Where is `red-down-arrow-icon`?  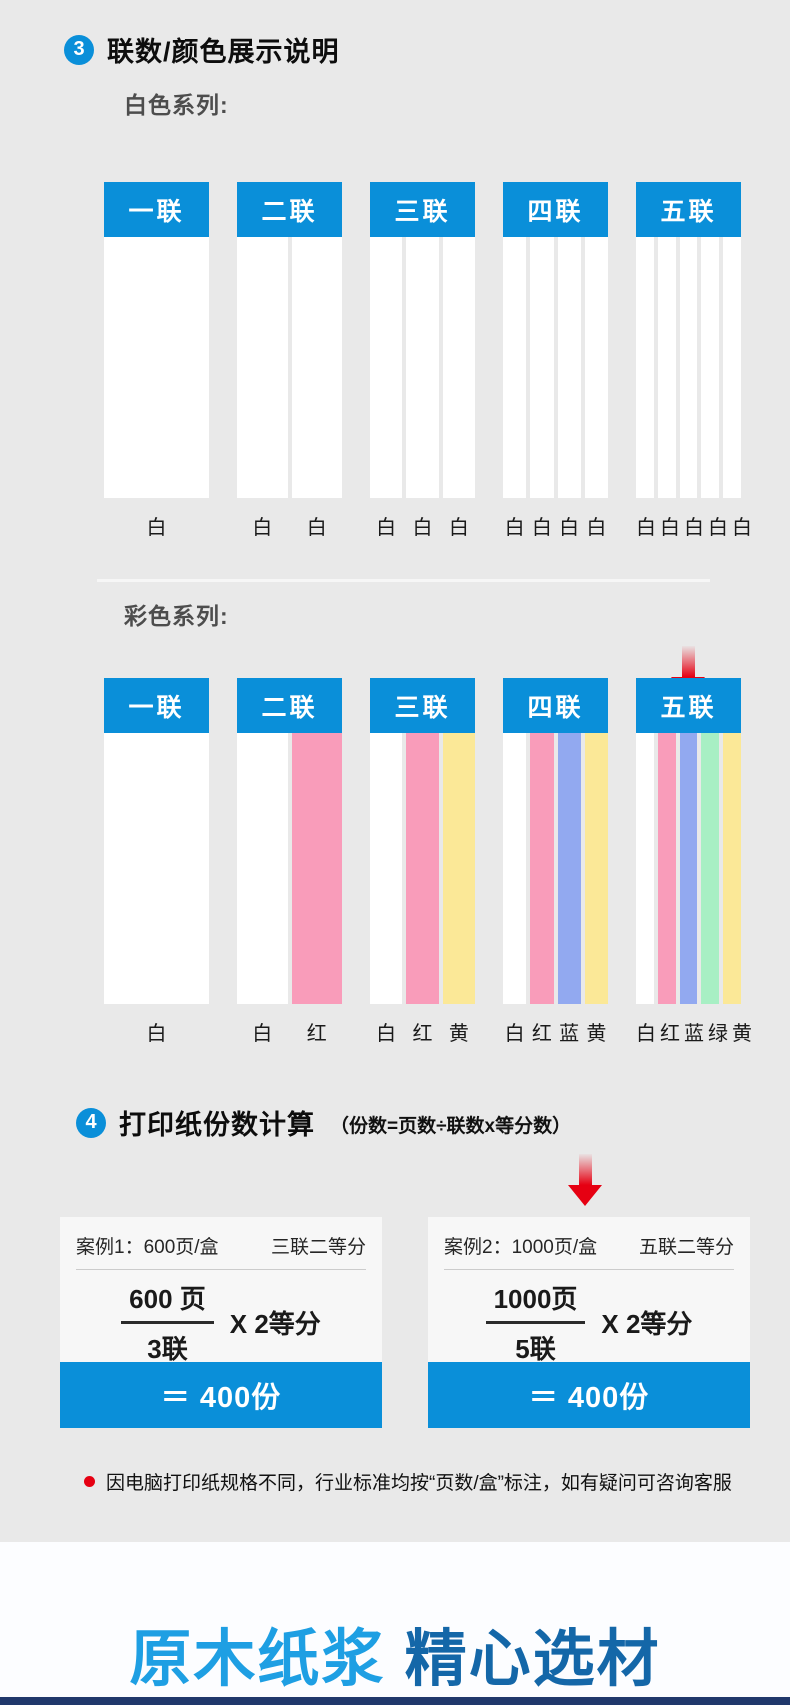
red-down-arrow-icon is located at coordinates (585, 1180).